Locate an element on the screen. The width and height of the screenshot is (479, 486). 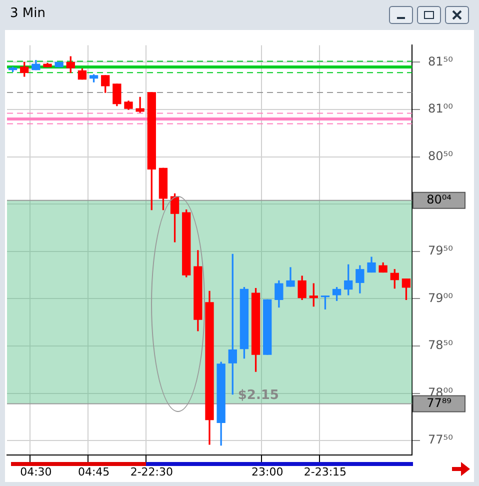
ref-line-label: 77⁸⁹ is located at coordinates (439, 403).